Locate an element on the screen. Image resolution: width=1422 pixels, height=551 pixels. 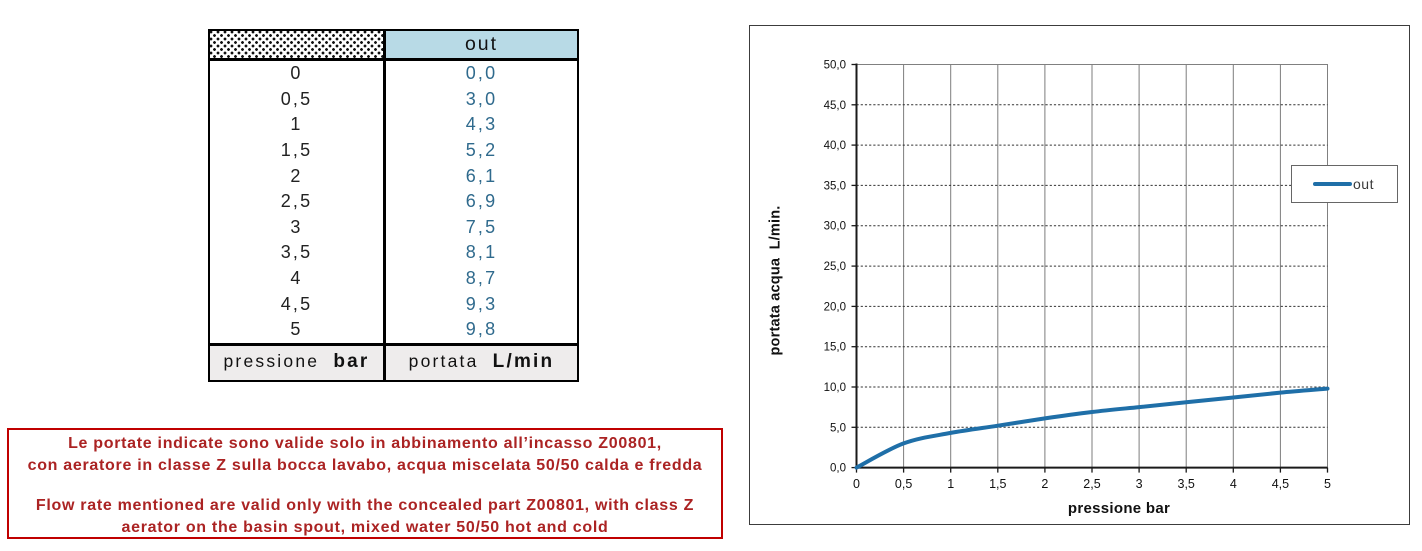
svg-text: 10,0 is located at coordinates (835, 388).